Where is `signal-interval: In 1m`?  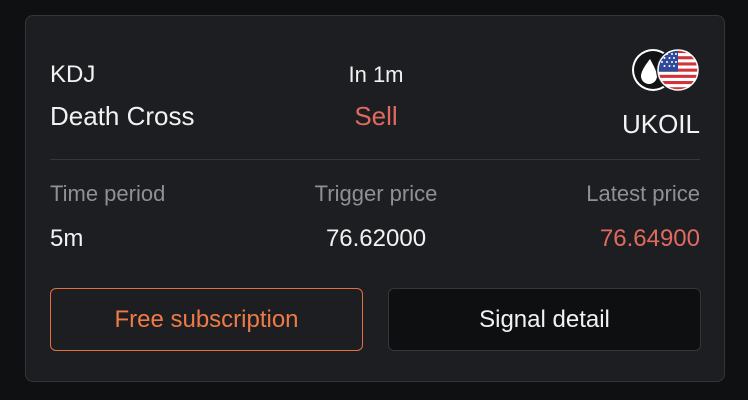
signal-interval: In 1m is located at coordinates (376, 74).